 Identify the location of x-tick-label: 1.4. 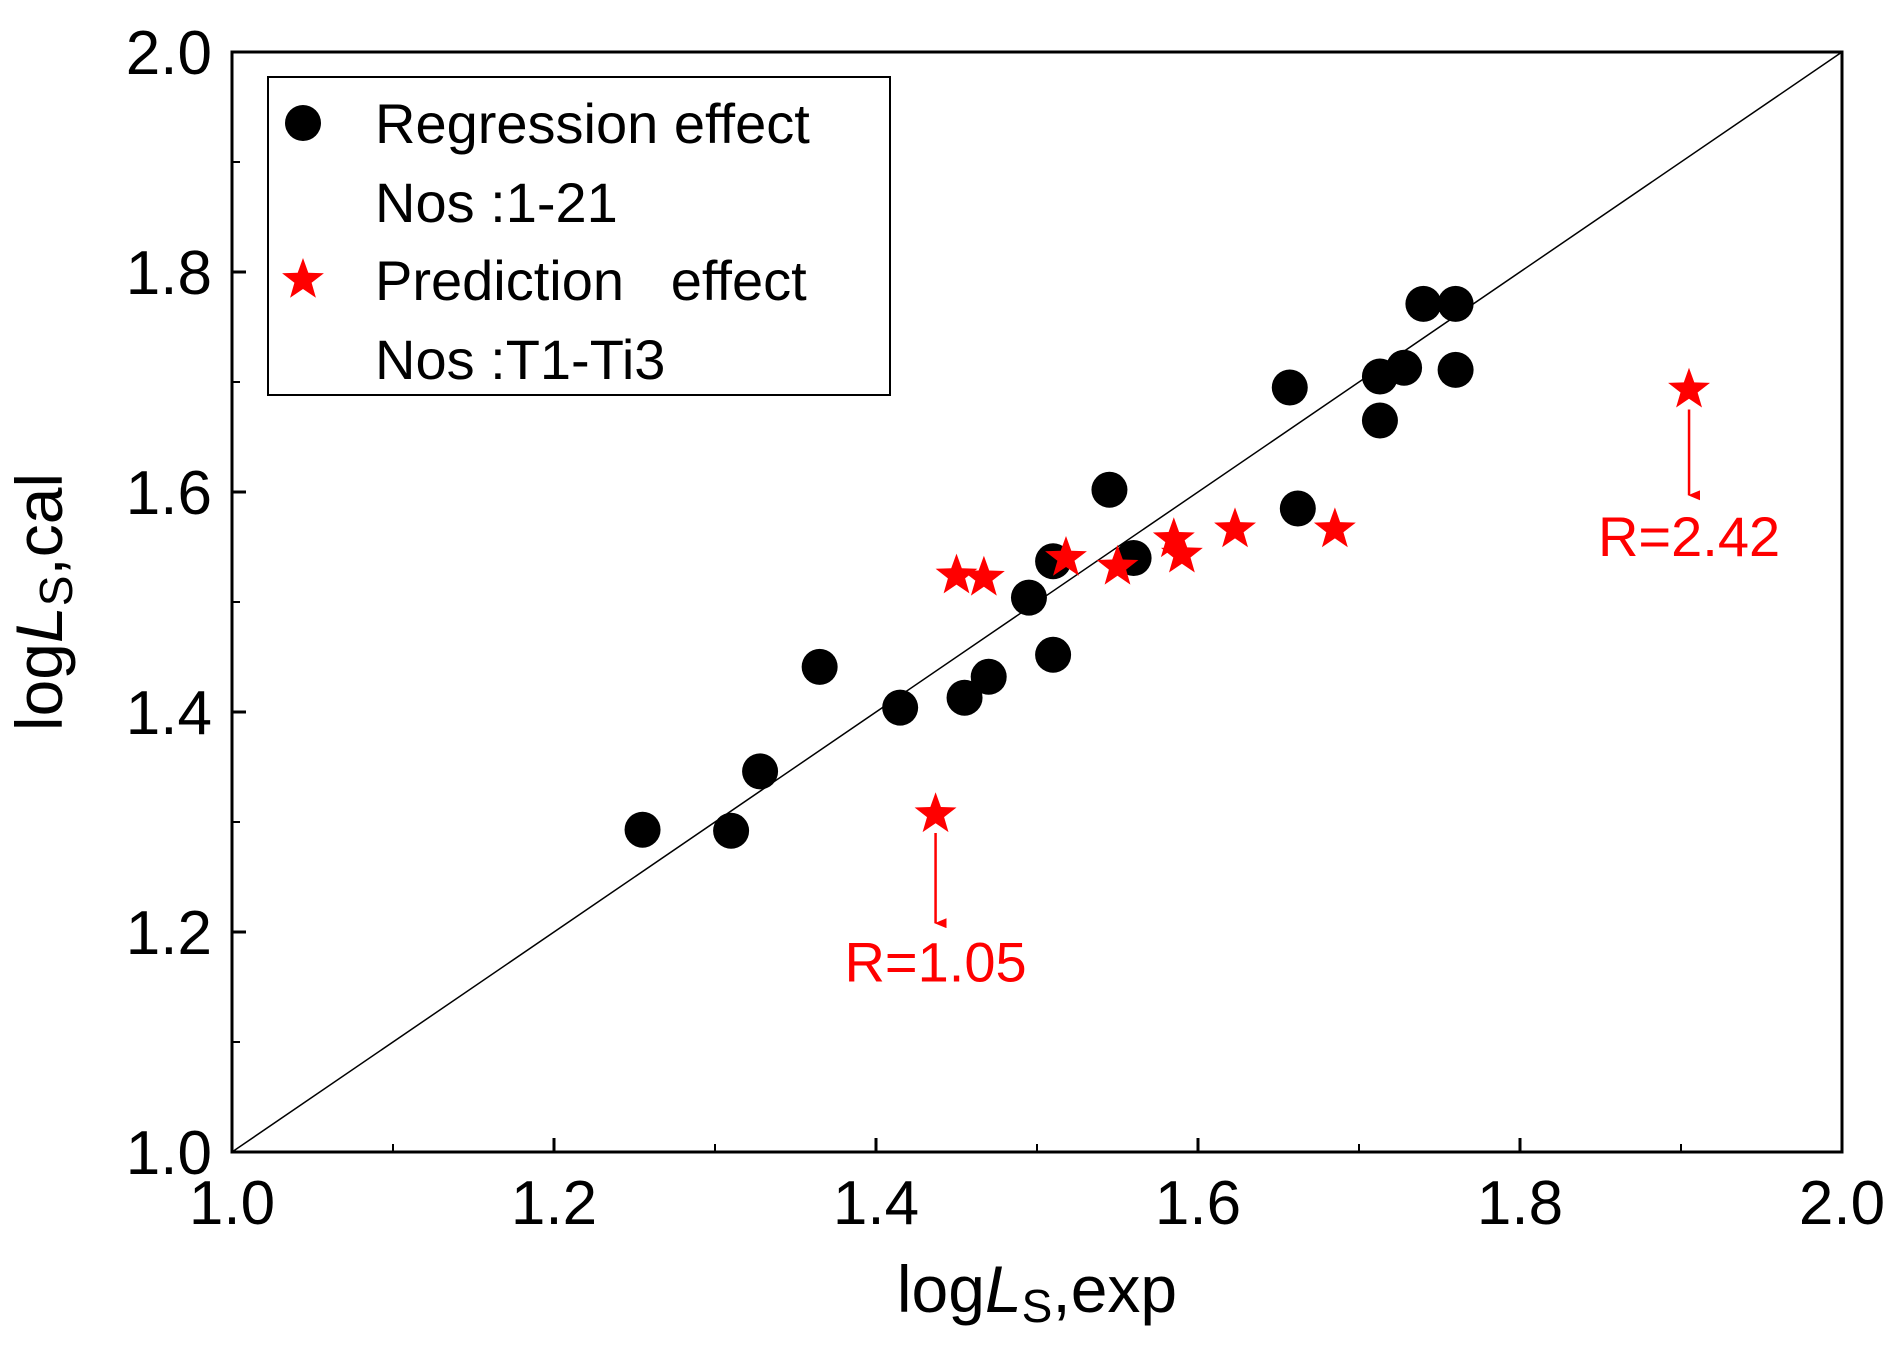
(876, 1203).